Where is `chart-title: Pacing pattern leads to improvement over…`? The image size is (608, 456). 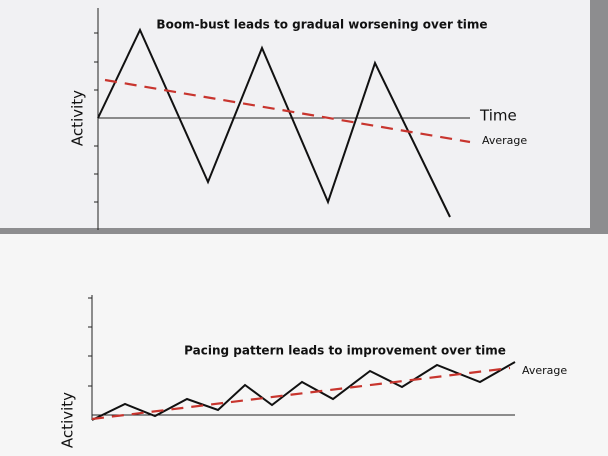 chart-title: Pacing pattern leads to improvement over… is located at coordinates (345, 351).